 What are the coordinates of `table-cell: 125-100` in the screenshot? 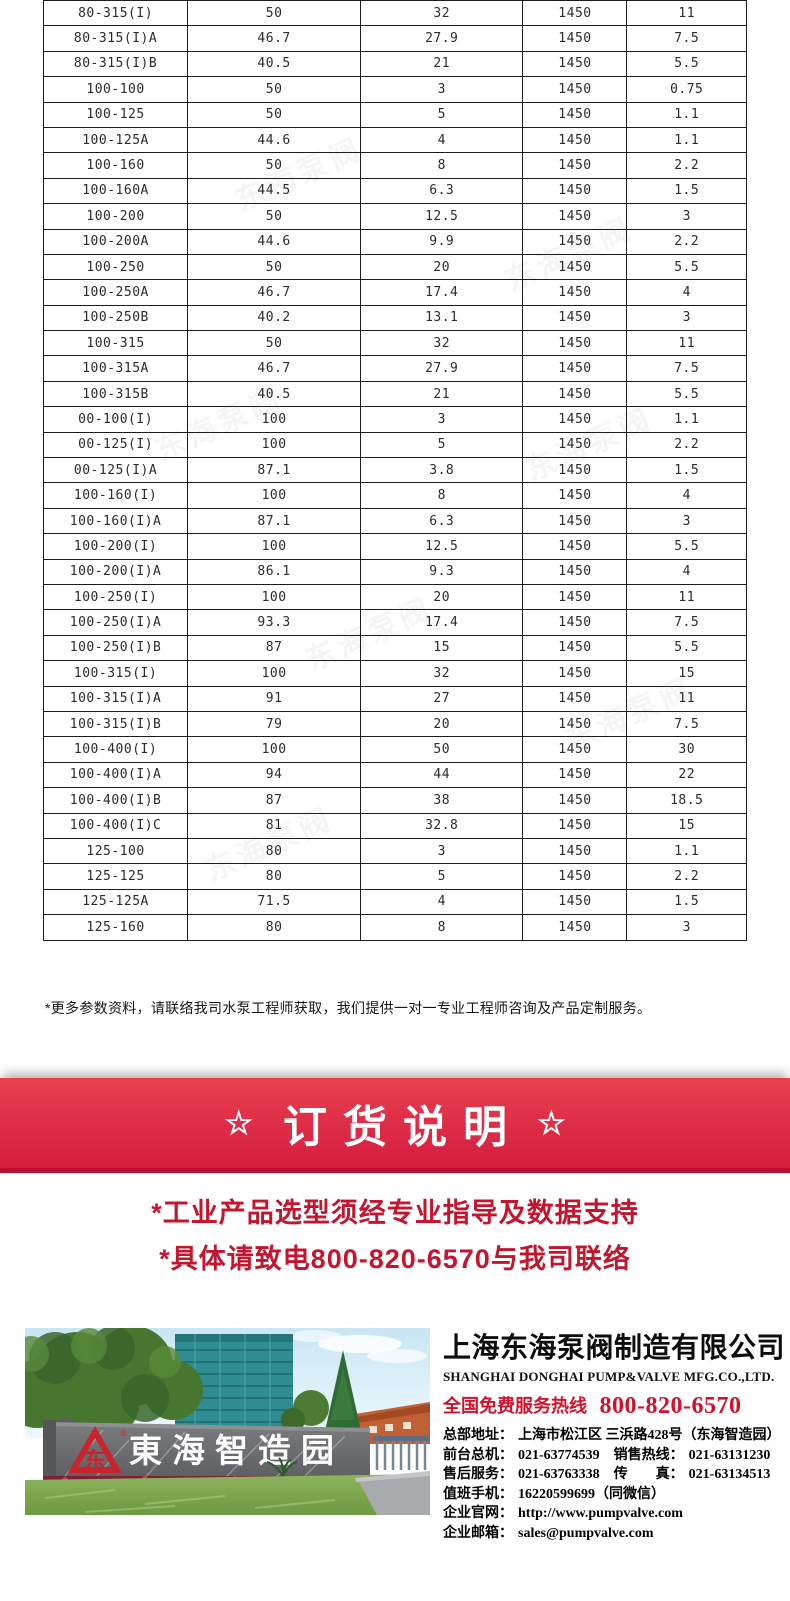 It's located at (115, 851).